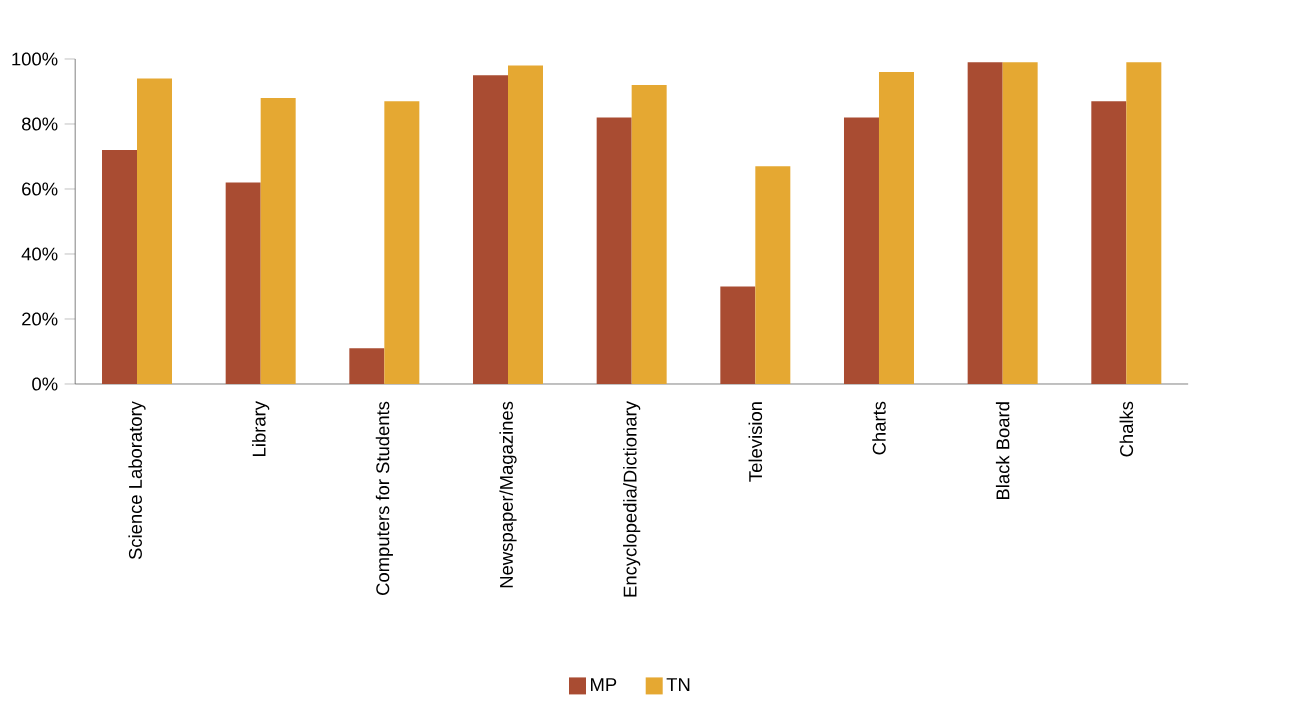 This screenshot has width=1294, height=726. What do you see at coordinates (40, 124) in the screenshot?
I see `y-tick-label: 80%` at bounding box center [40, 124].